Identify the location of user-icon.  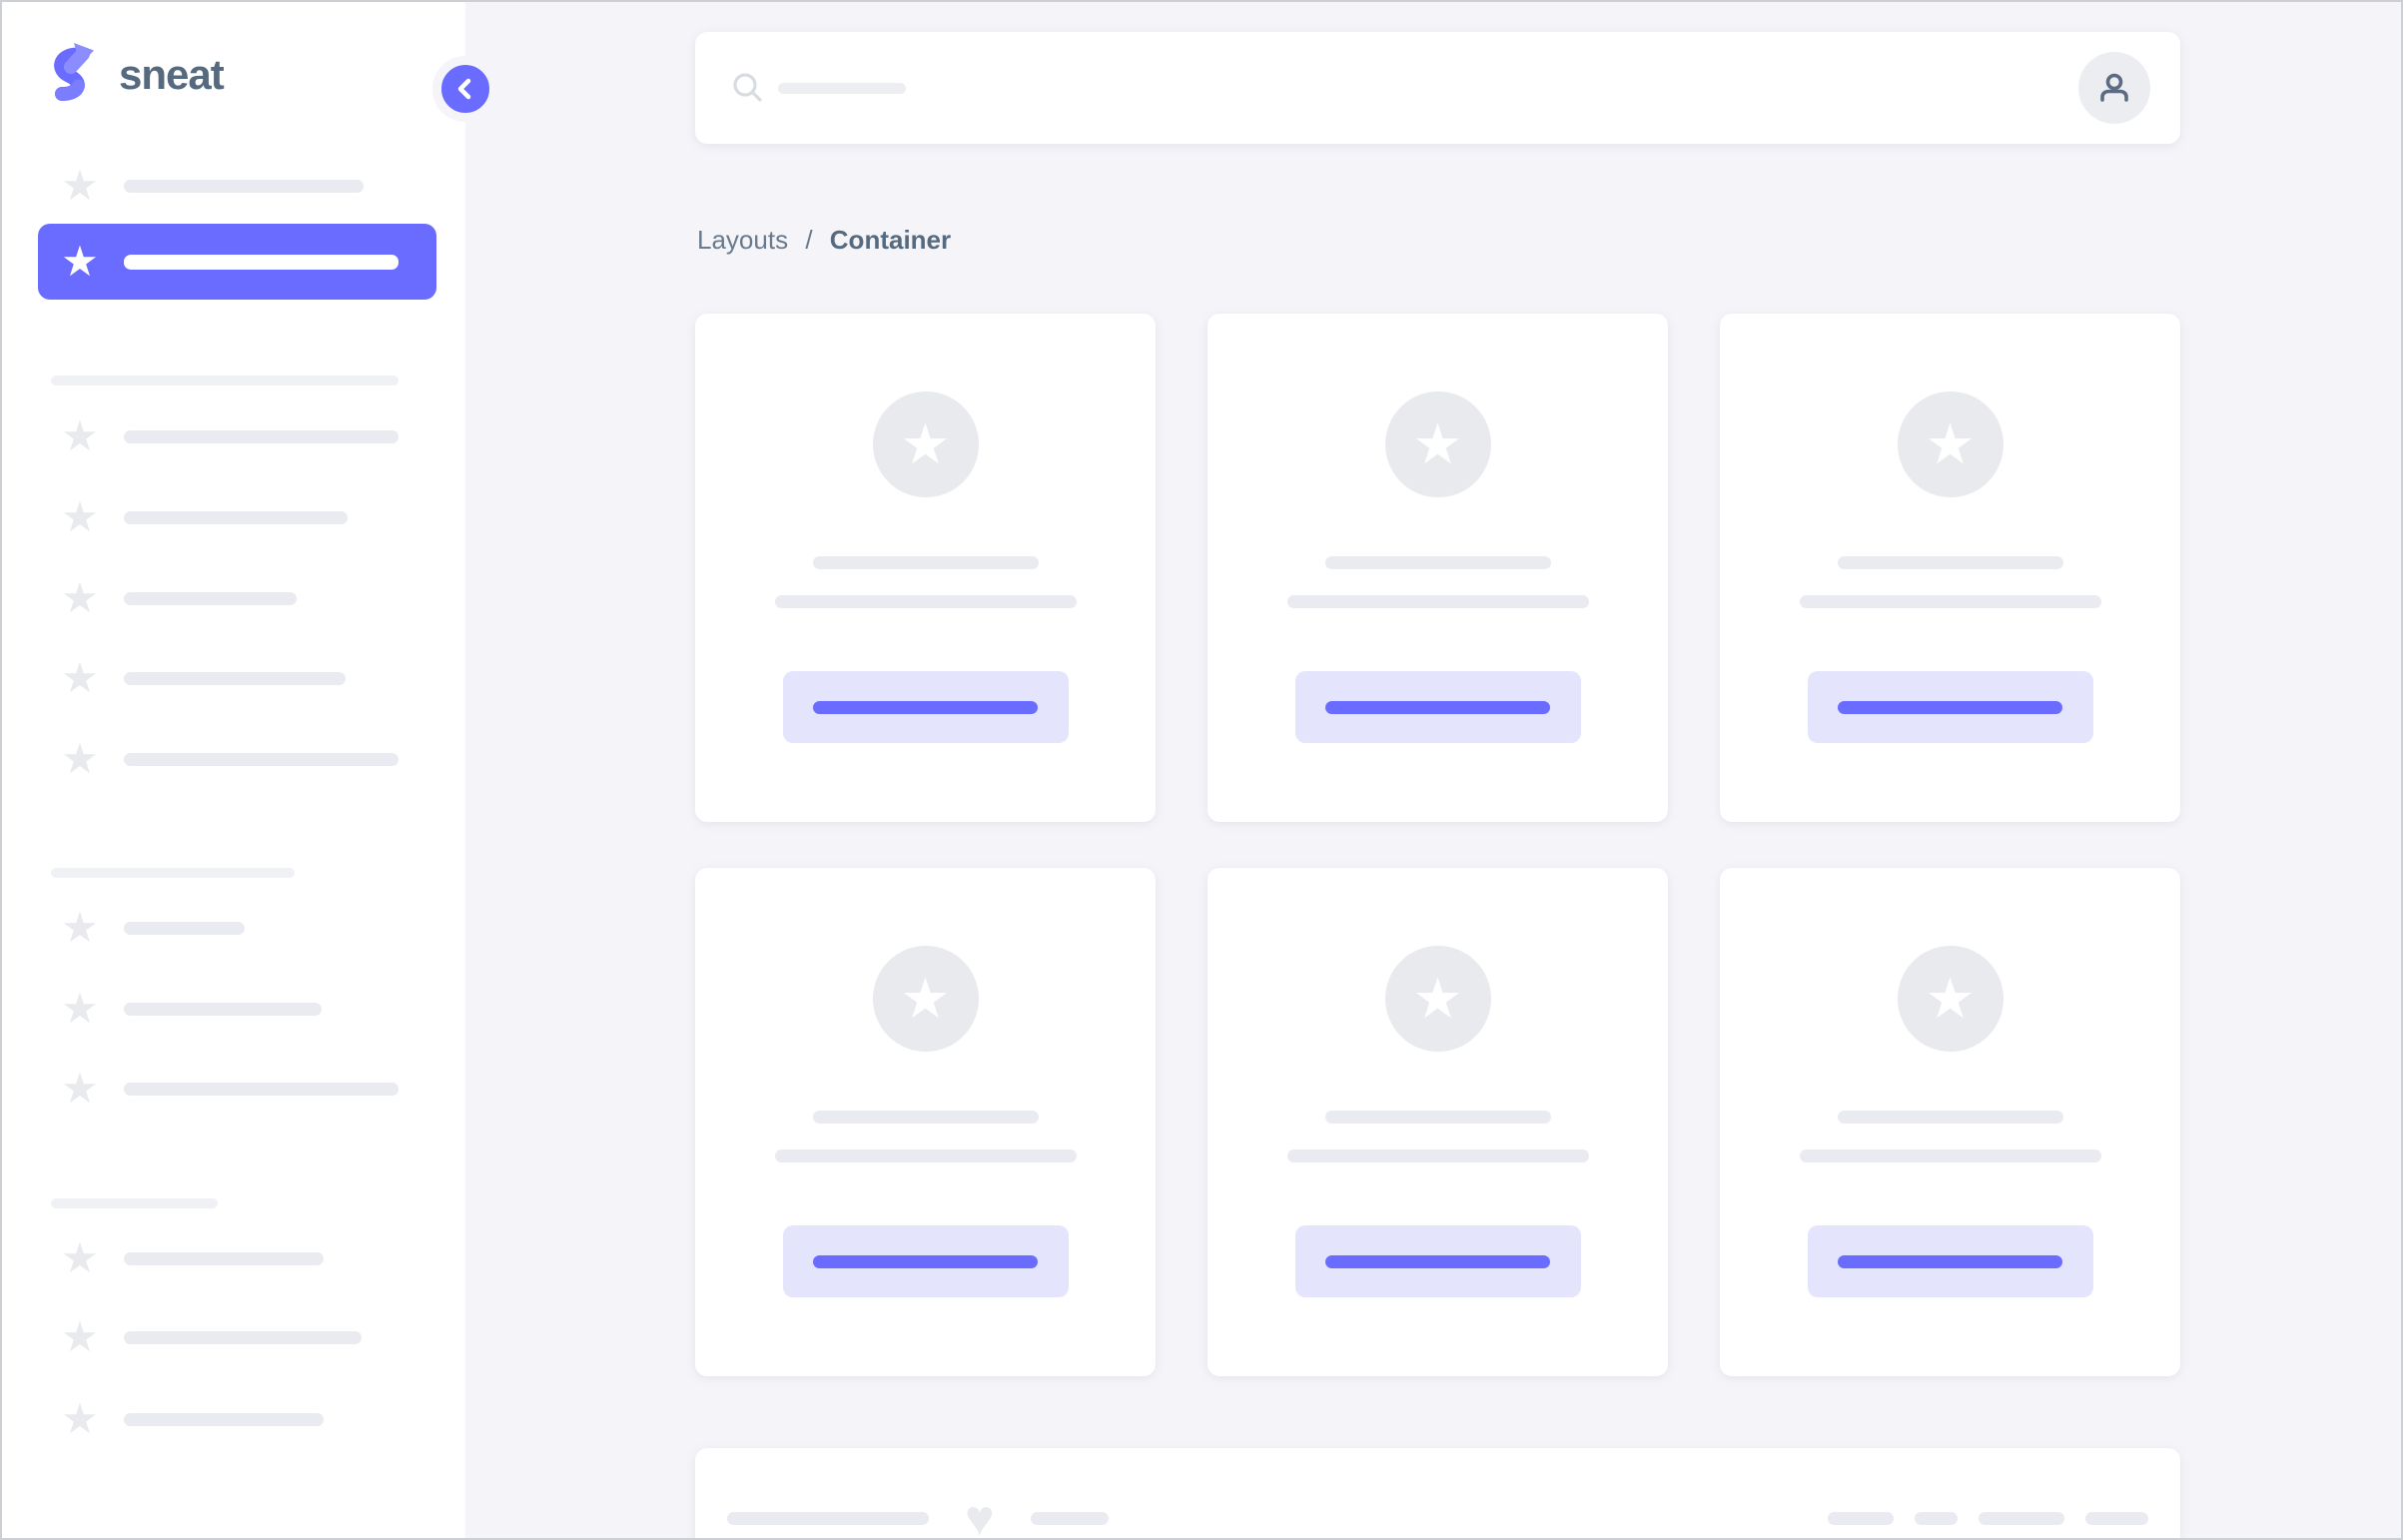
(2114, 88).